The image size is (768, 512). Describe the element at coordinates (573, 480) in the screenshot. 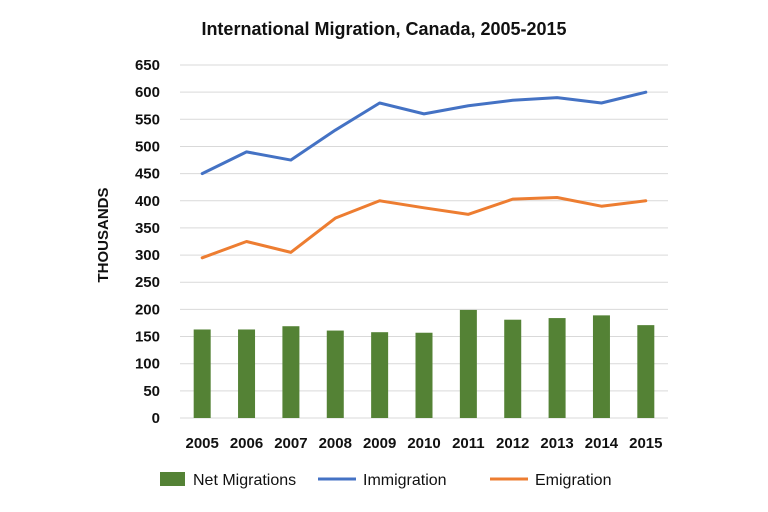

I see `legend-label-emigration: Emigration` at that location.